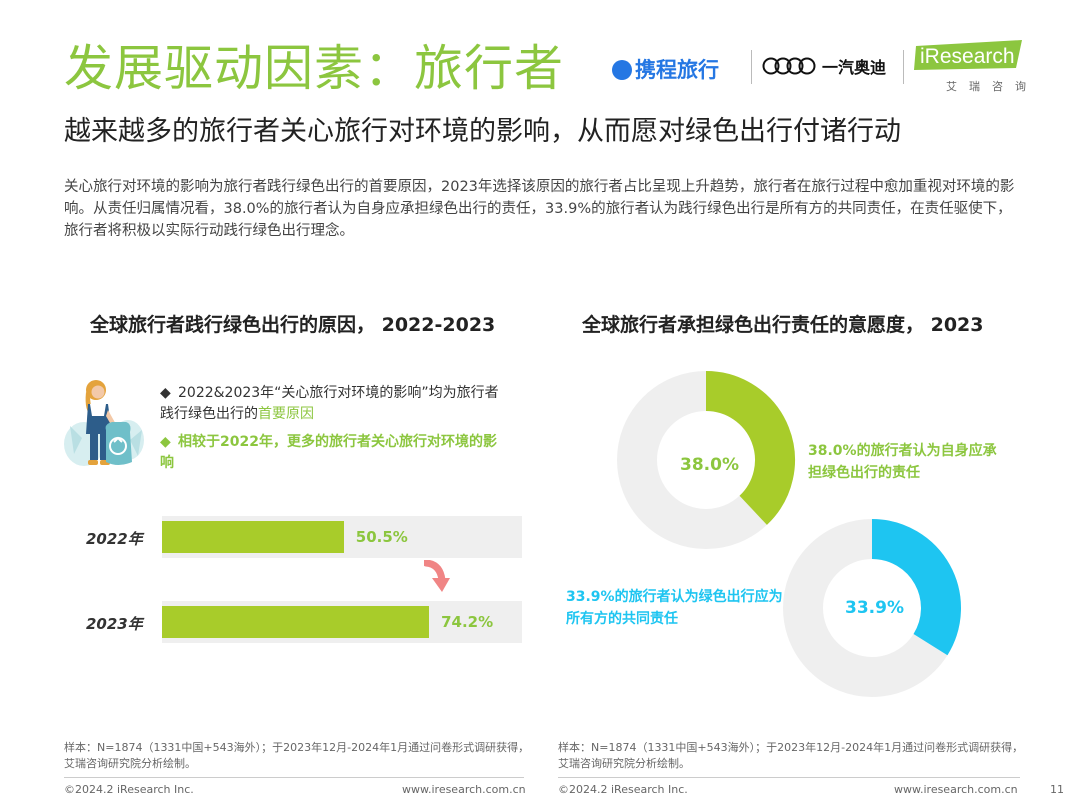 Image resolution: width=1080 pixels, height=810 pixels. What do you see at coordinates (677, 70) in the screenshot?
I see `ctrip-logo-text: 携程旅行` at bounding box center [677, 70].